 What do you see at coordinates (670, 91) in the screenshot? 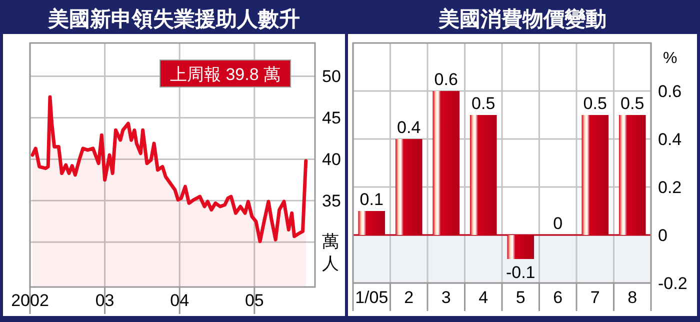
I see `y-tick-label: 0.6` at bounding box center [670, 91].